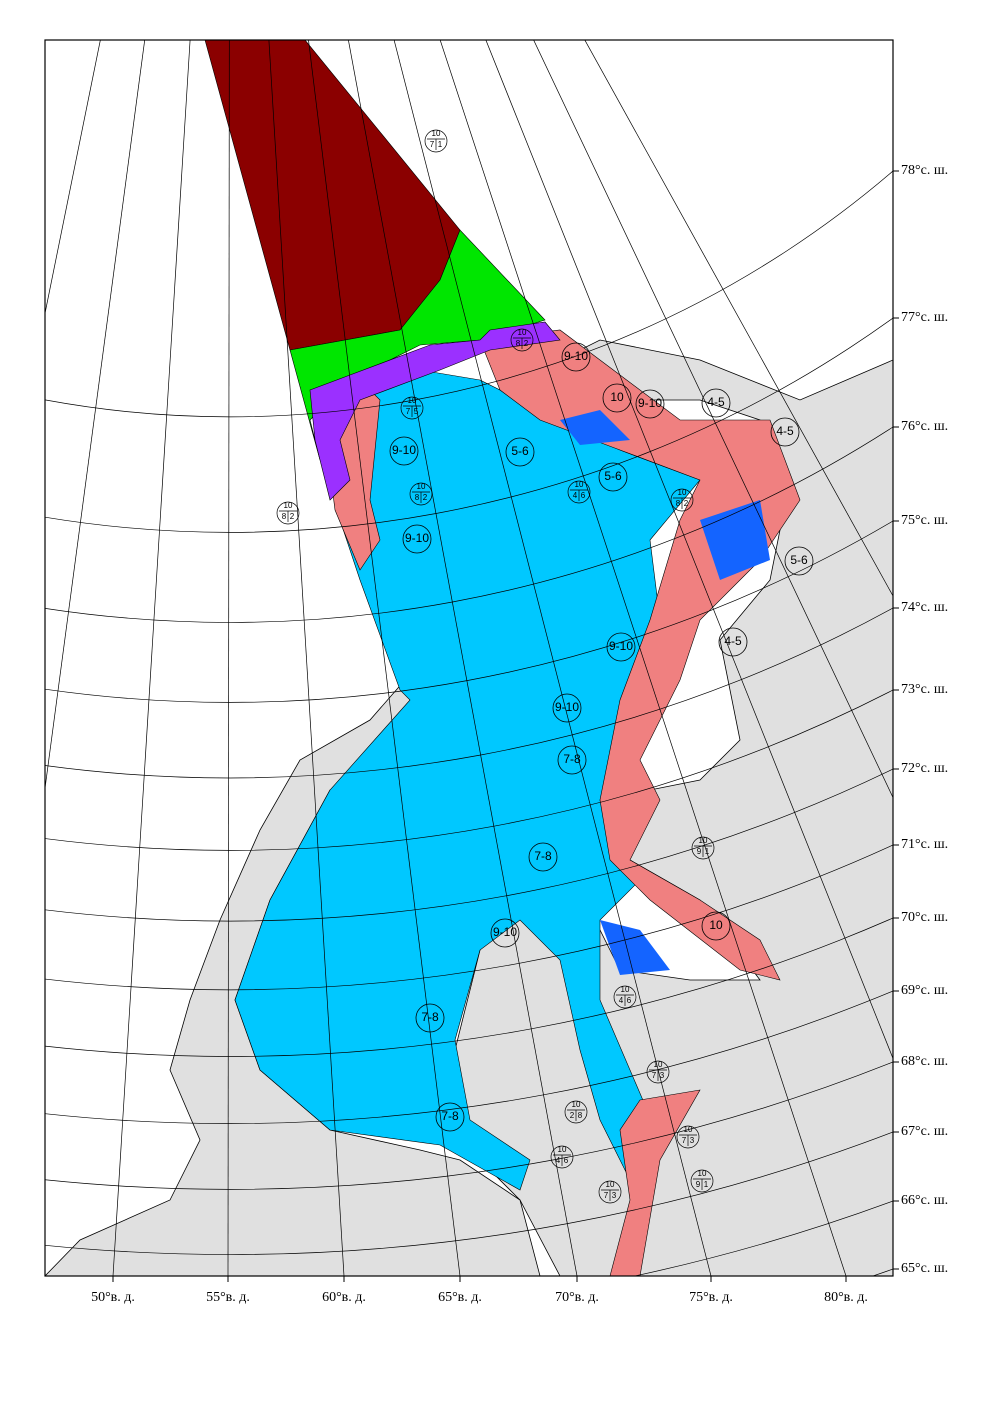 Image resolution: width=993 pixels, height=1402 pixels. I want to click on lat-label: 71°с. ш., so click(924, 844).